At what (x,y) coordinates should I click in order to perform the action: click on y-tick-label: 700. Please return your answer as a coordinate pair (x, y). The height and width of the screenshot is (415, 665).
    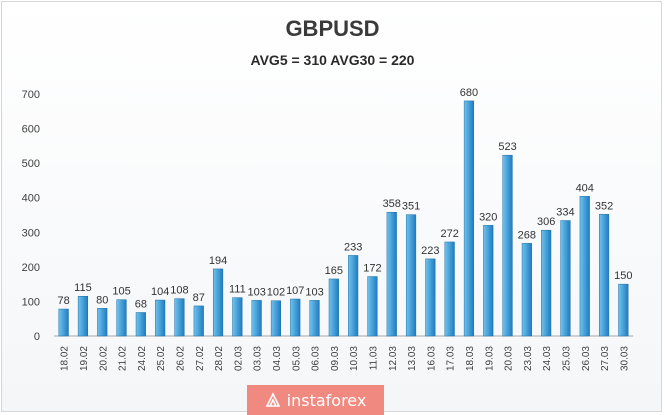
    Looking at the image, I should click on (31, 95).